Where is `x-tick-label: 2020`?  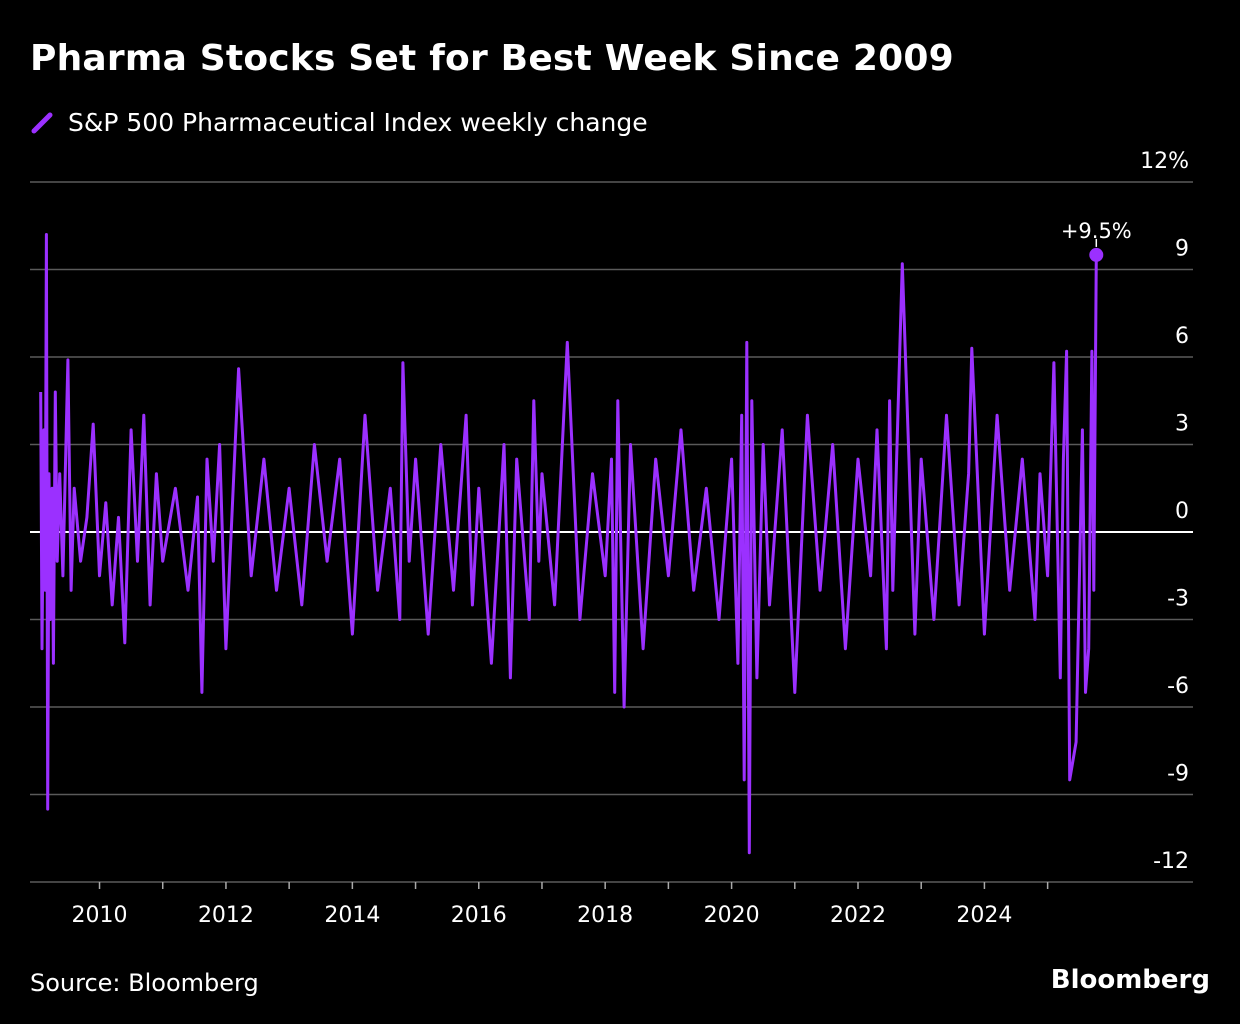 x-tick-label: 2020 is located at coordinates (732, 915).